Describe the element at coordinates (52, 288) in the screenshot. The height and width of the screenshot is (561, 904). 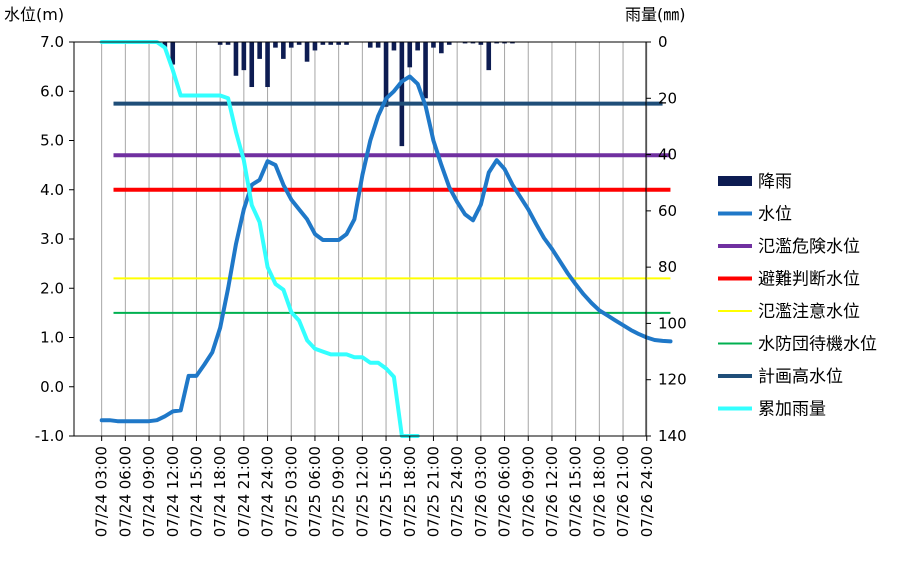
I see `left-tick-label: 2.0` at that location.